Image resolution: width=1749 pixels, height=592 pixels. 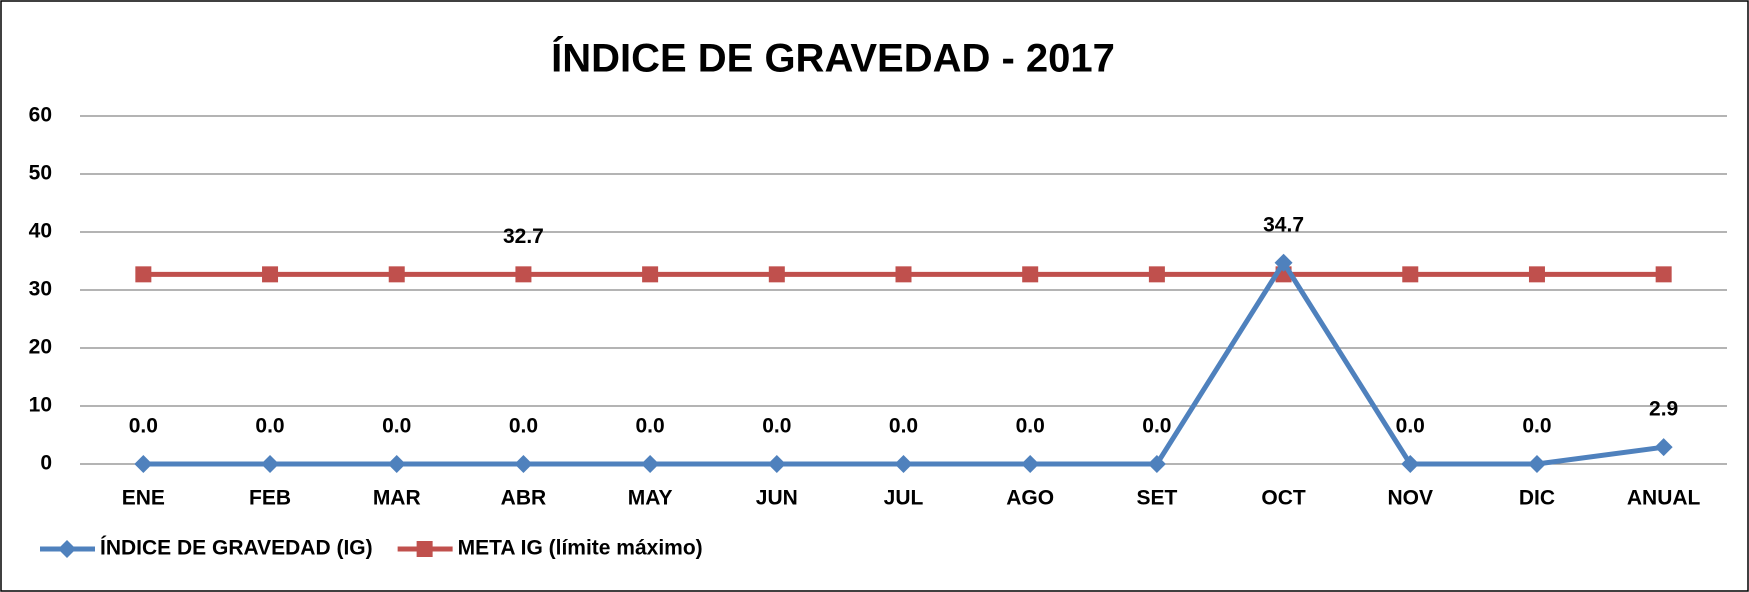 What do you see at coordinates (1156, 498) in the screenshot?
I see `x-tick-label: SET` at bounding box center [1156, 498].